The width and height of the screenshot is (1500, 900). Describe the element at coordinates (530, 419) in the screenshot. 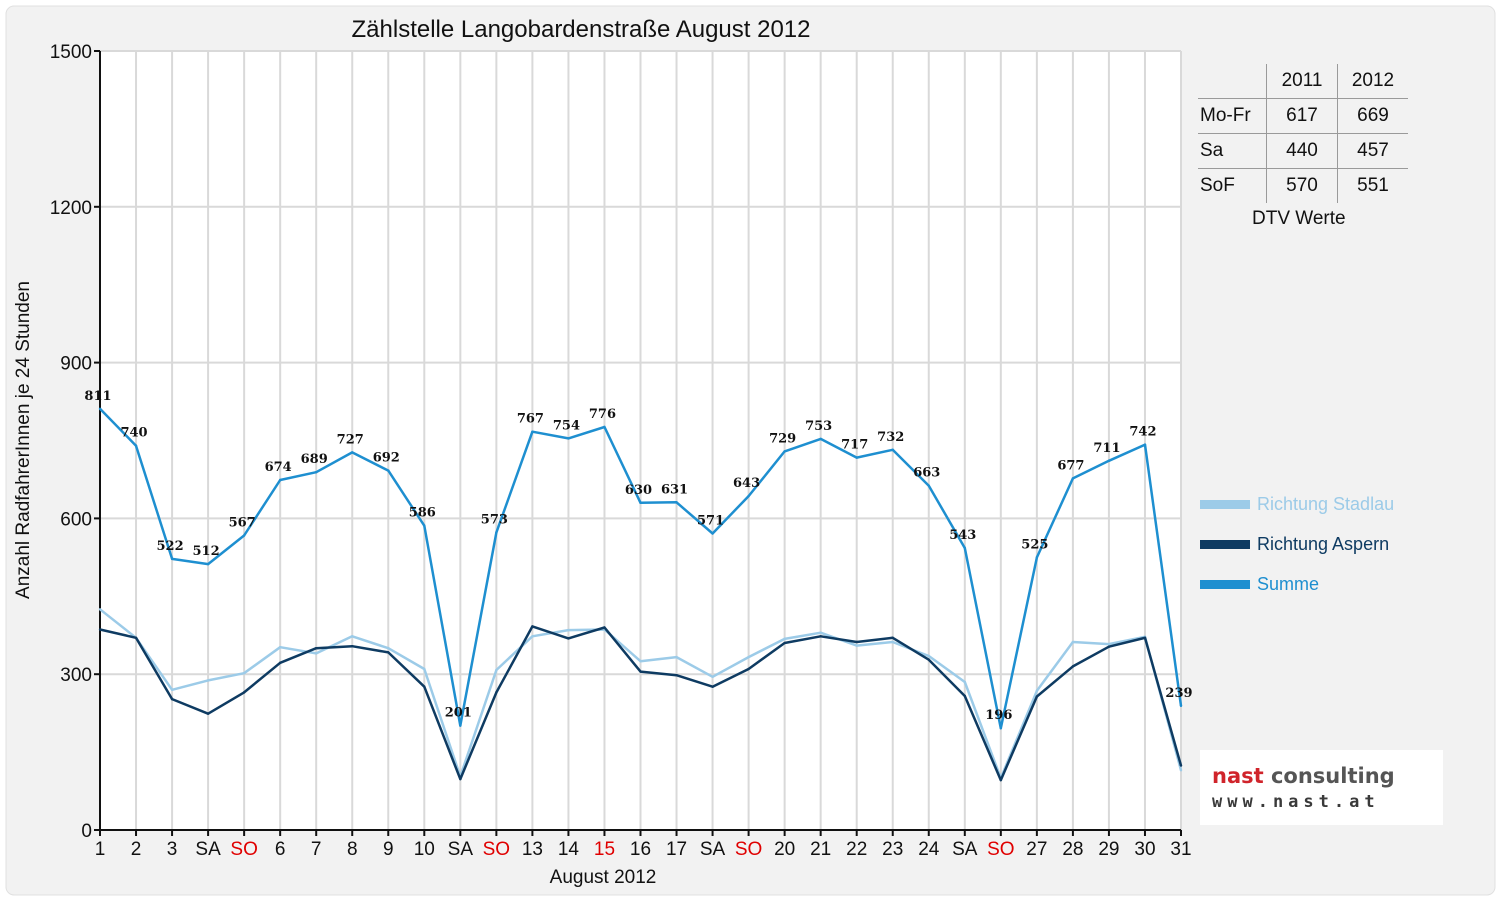

I see `data-label: 767` at that location.